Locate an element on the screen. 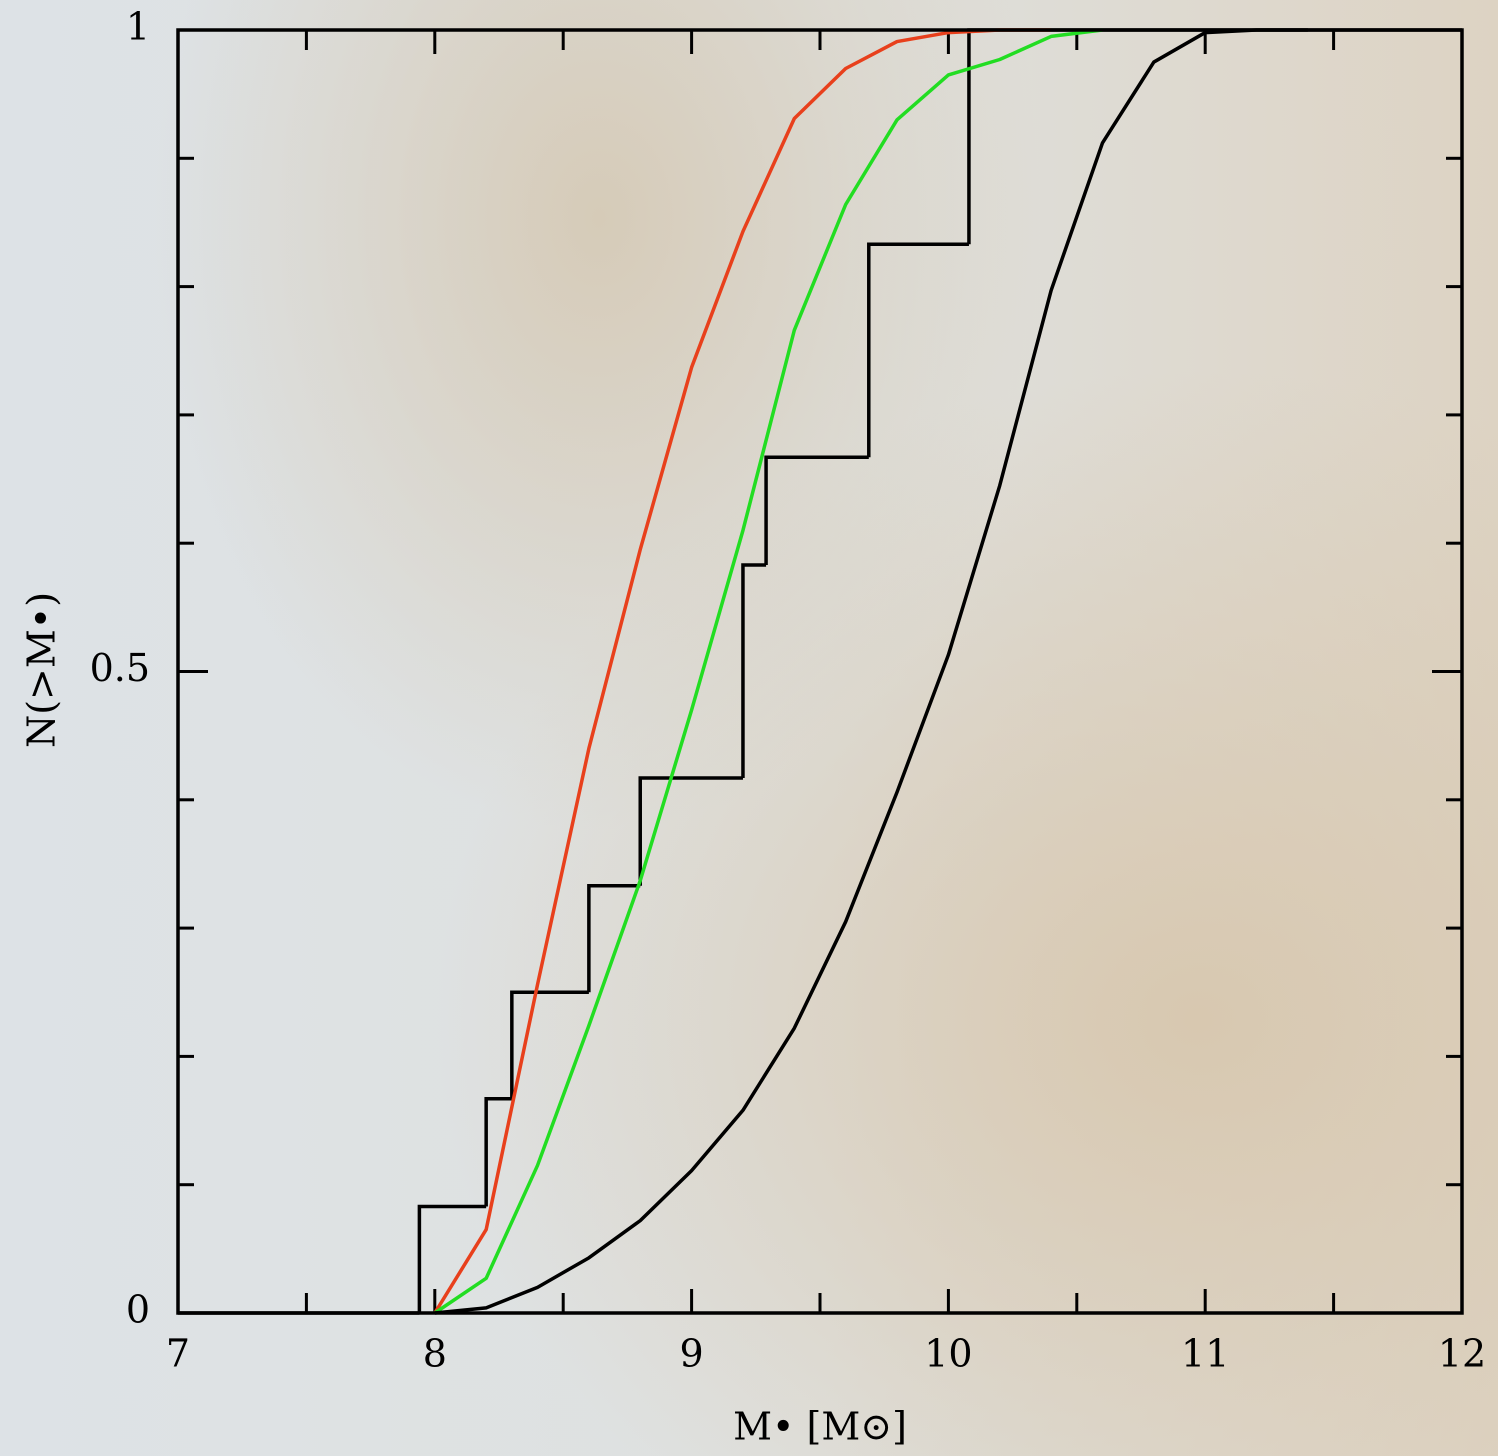 The image size is (1498, 1456). y-tick-label: 0 is located at coordinates (138, 1310).